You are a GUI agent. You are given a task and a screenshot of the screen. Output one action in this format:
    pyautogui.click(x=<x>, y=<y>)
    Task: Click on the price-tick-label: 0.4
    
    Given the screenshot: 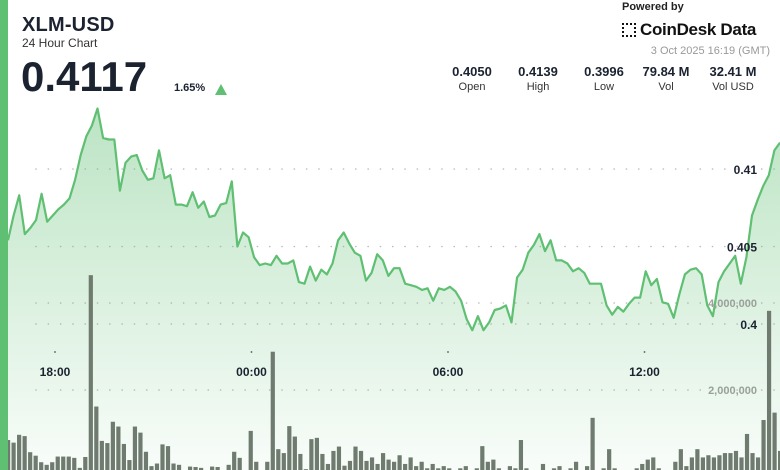 What is the action you would take?
    pyautogui.click(x=748, y=325)
    